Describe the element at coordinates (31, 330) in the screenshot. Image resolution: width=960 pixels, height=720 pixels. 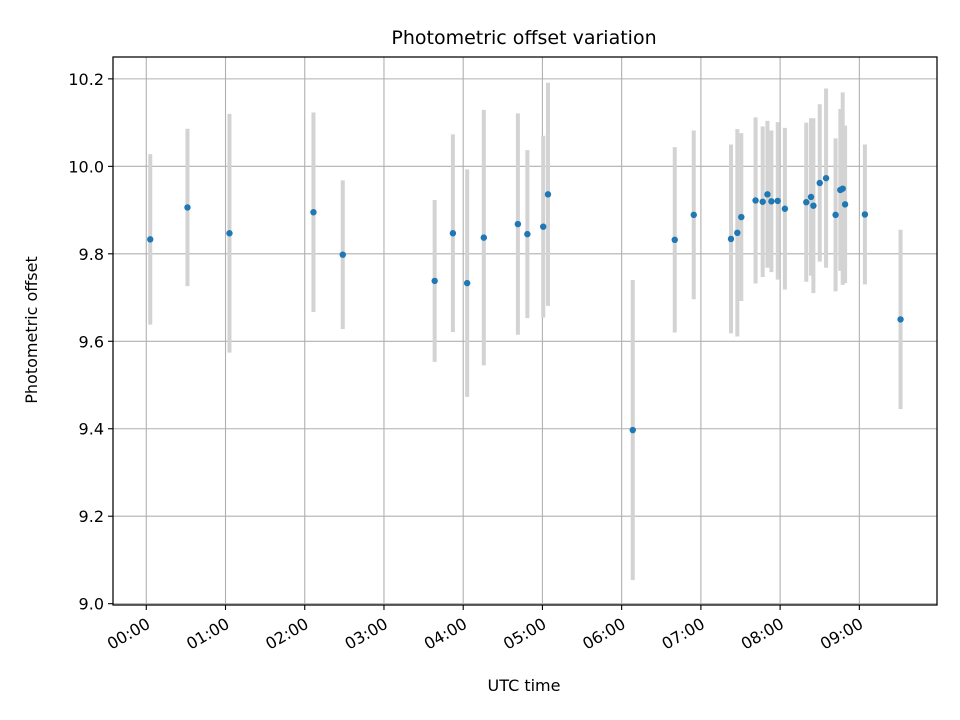
I see `y-axis-label: Photometric offset` at that location.